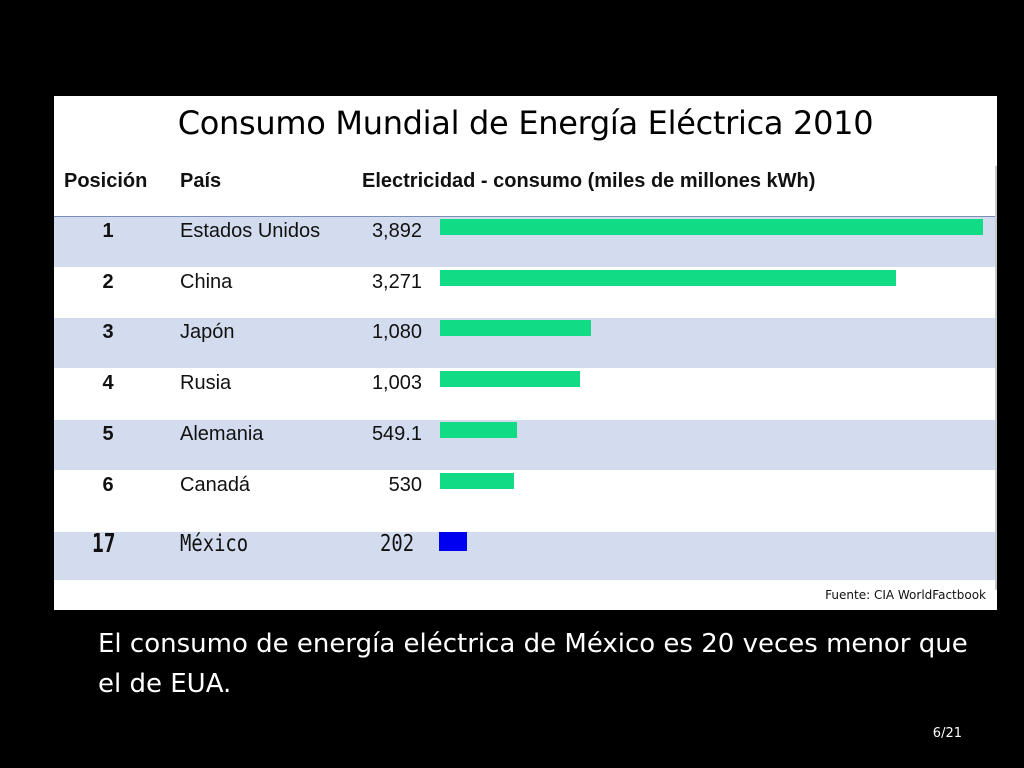  I want to click on row-rank: 1, so click(108, 231).